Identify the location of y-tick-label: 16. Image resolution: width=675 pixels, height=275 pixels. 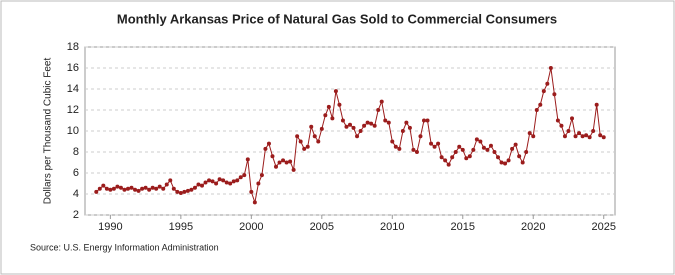
(73, 68).